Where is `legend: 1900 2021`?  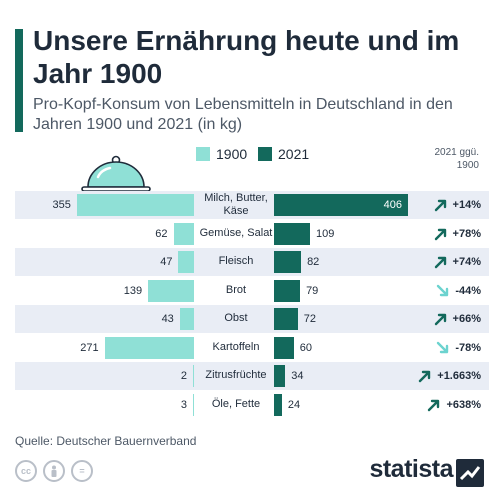
legend: 1900 2021 is located at coordinates (249, 154).